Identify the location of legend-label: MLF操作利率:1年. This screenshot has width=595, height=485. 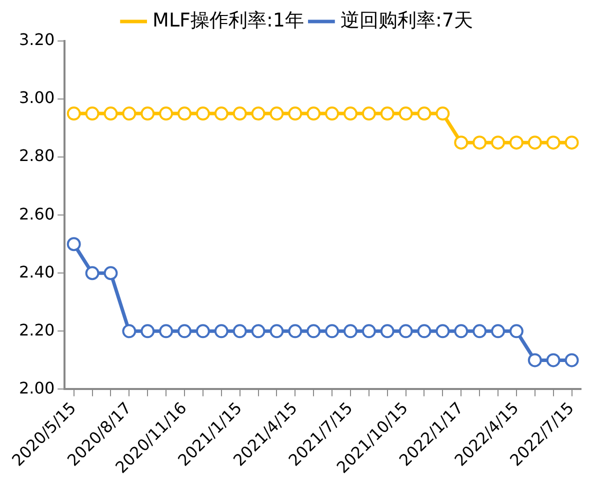
(228, 20).